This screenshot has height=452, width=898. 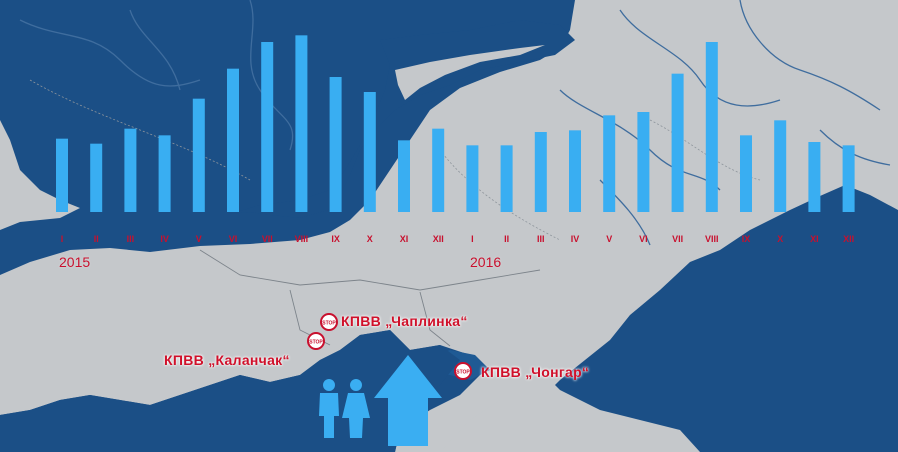 I want to click on stop-sign-kalanchak: STOP, so click(x=316, y=341).